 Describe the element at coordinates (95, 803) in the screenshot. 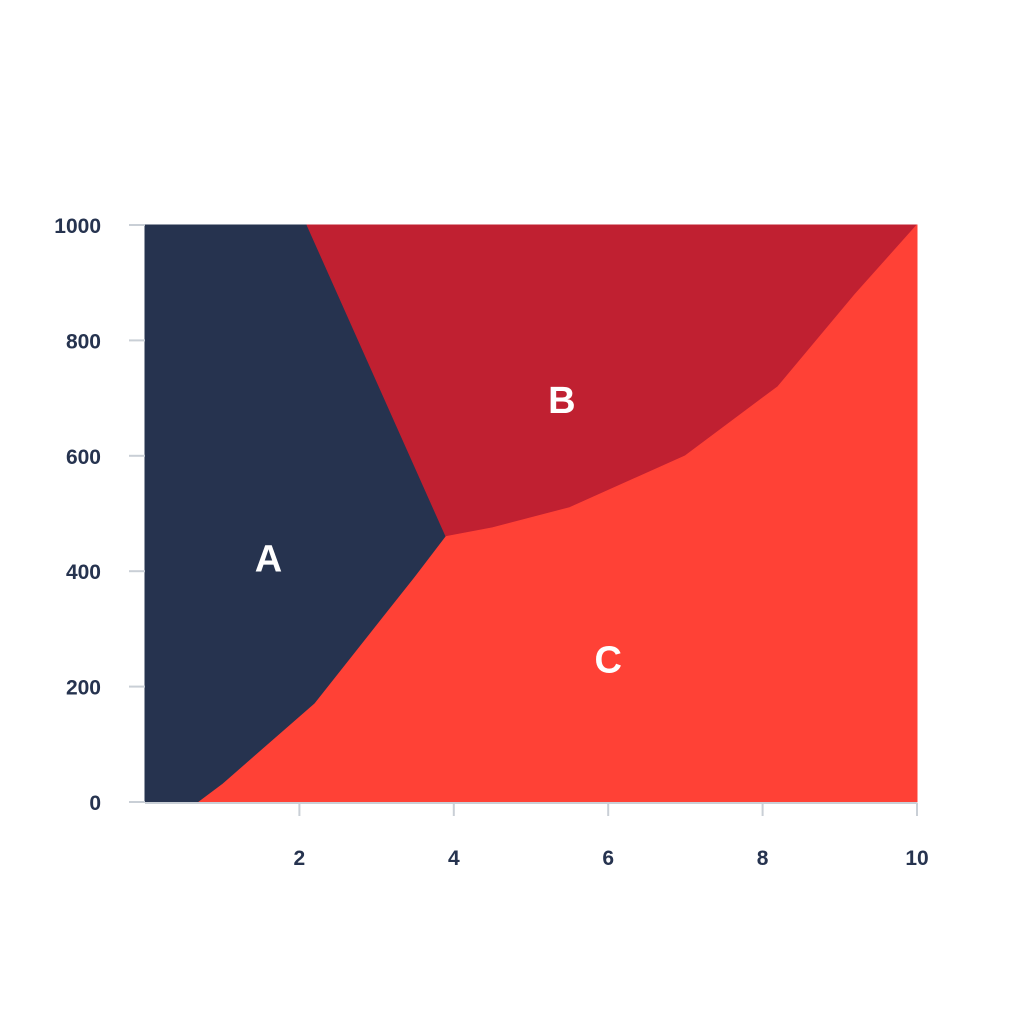

I see `y-tick-label: 0` at that location.